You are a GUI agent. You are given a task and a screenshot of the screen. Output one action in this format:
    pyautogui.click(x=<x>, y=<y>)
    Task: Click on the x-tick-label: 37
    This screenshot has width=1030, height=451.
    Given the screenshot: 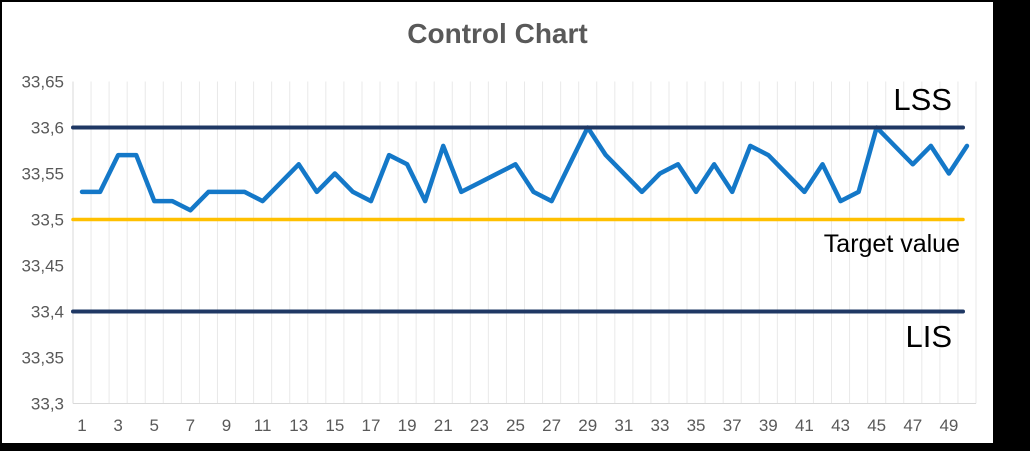 What is the action you would take?
    pyautogui.click(x=732, y=425)
    